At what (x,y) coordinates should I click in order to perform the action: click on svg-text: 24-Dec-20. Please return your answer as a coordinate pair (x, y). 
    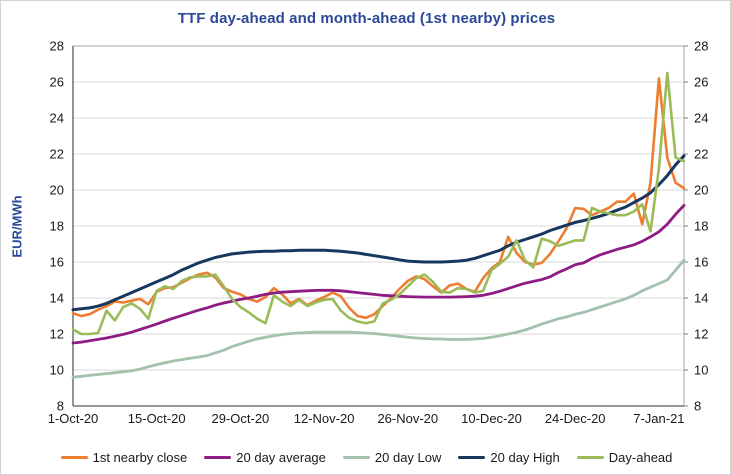
    Looking at the image, I should click on (575, 418).